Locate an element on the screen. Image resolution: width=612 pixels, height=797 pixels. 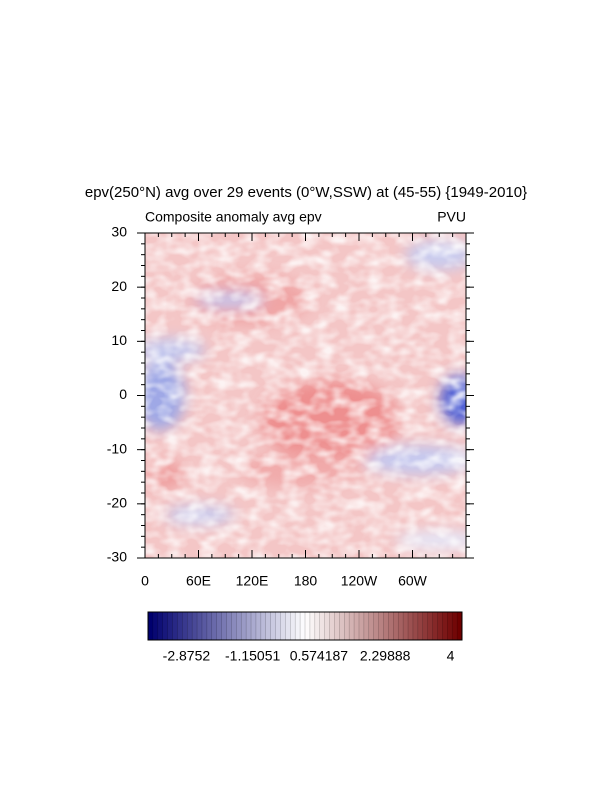
y-tick-label: -20 is located at coordinates (117, 503).